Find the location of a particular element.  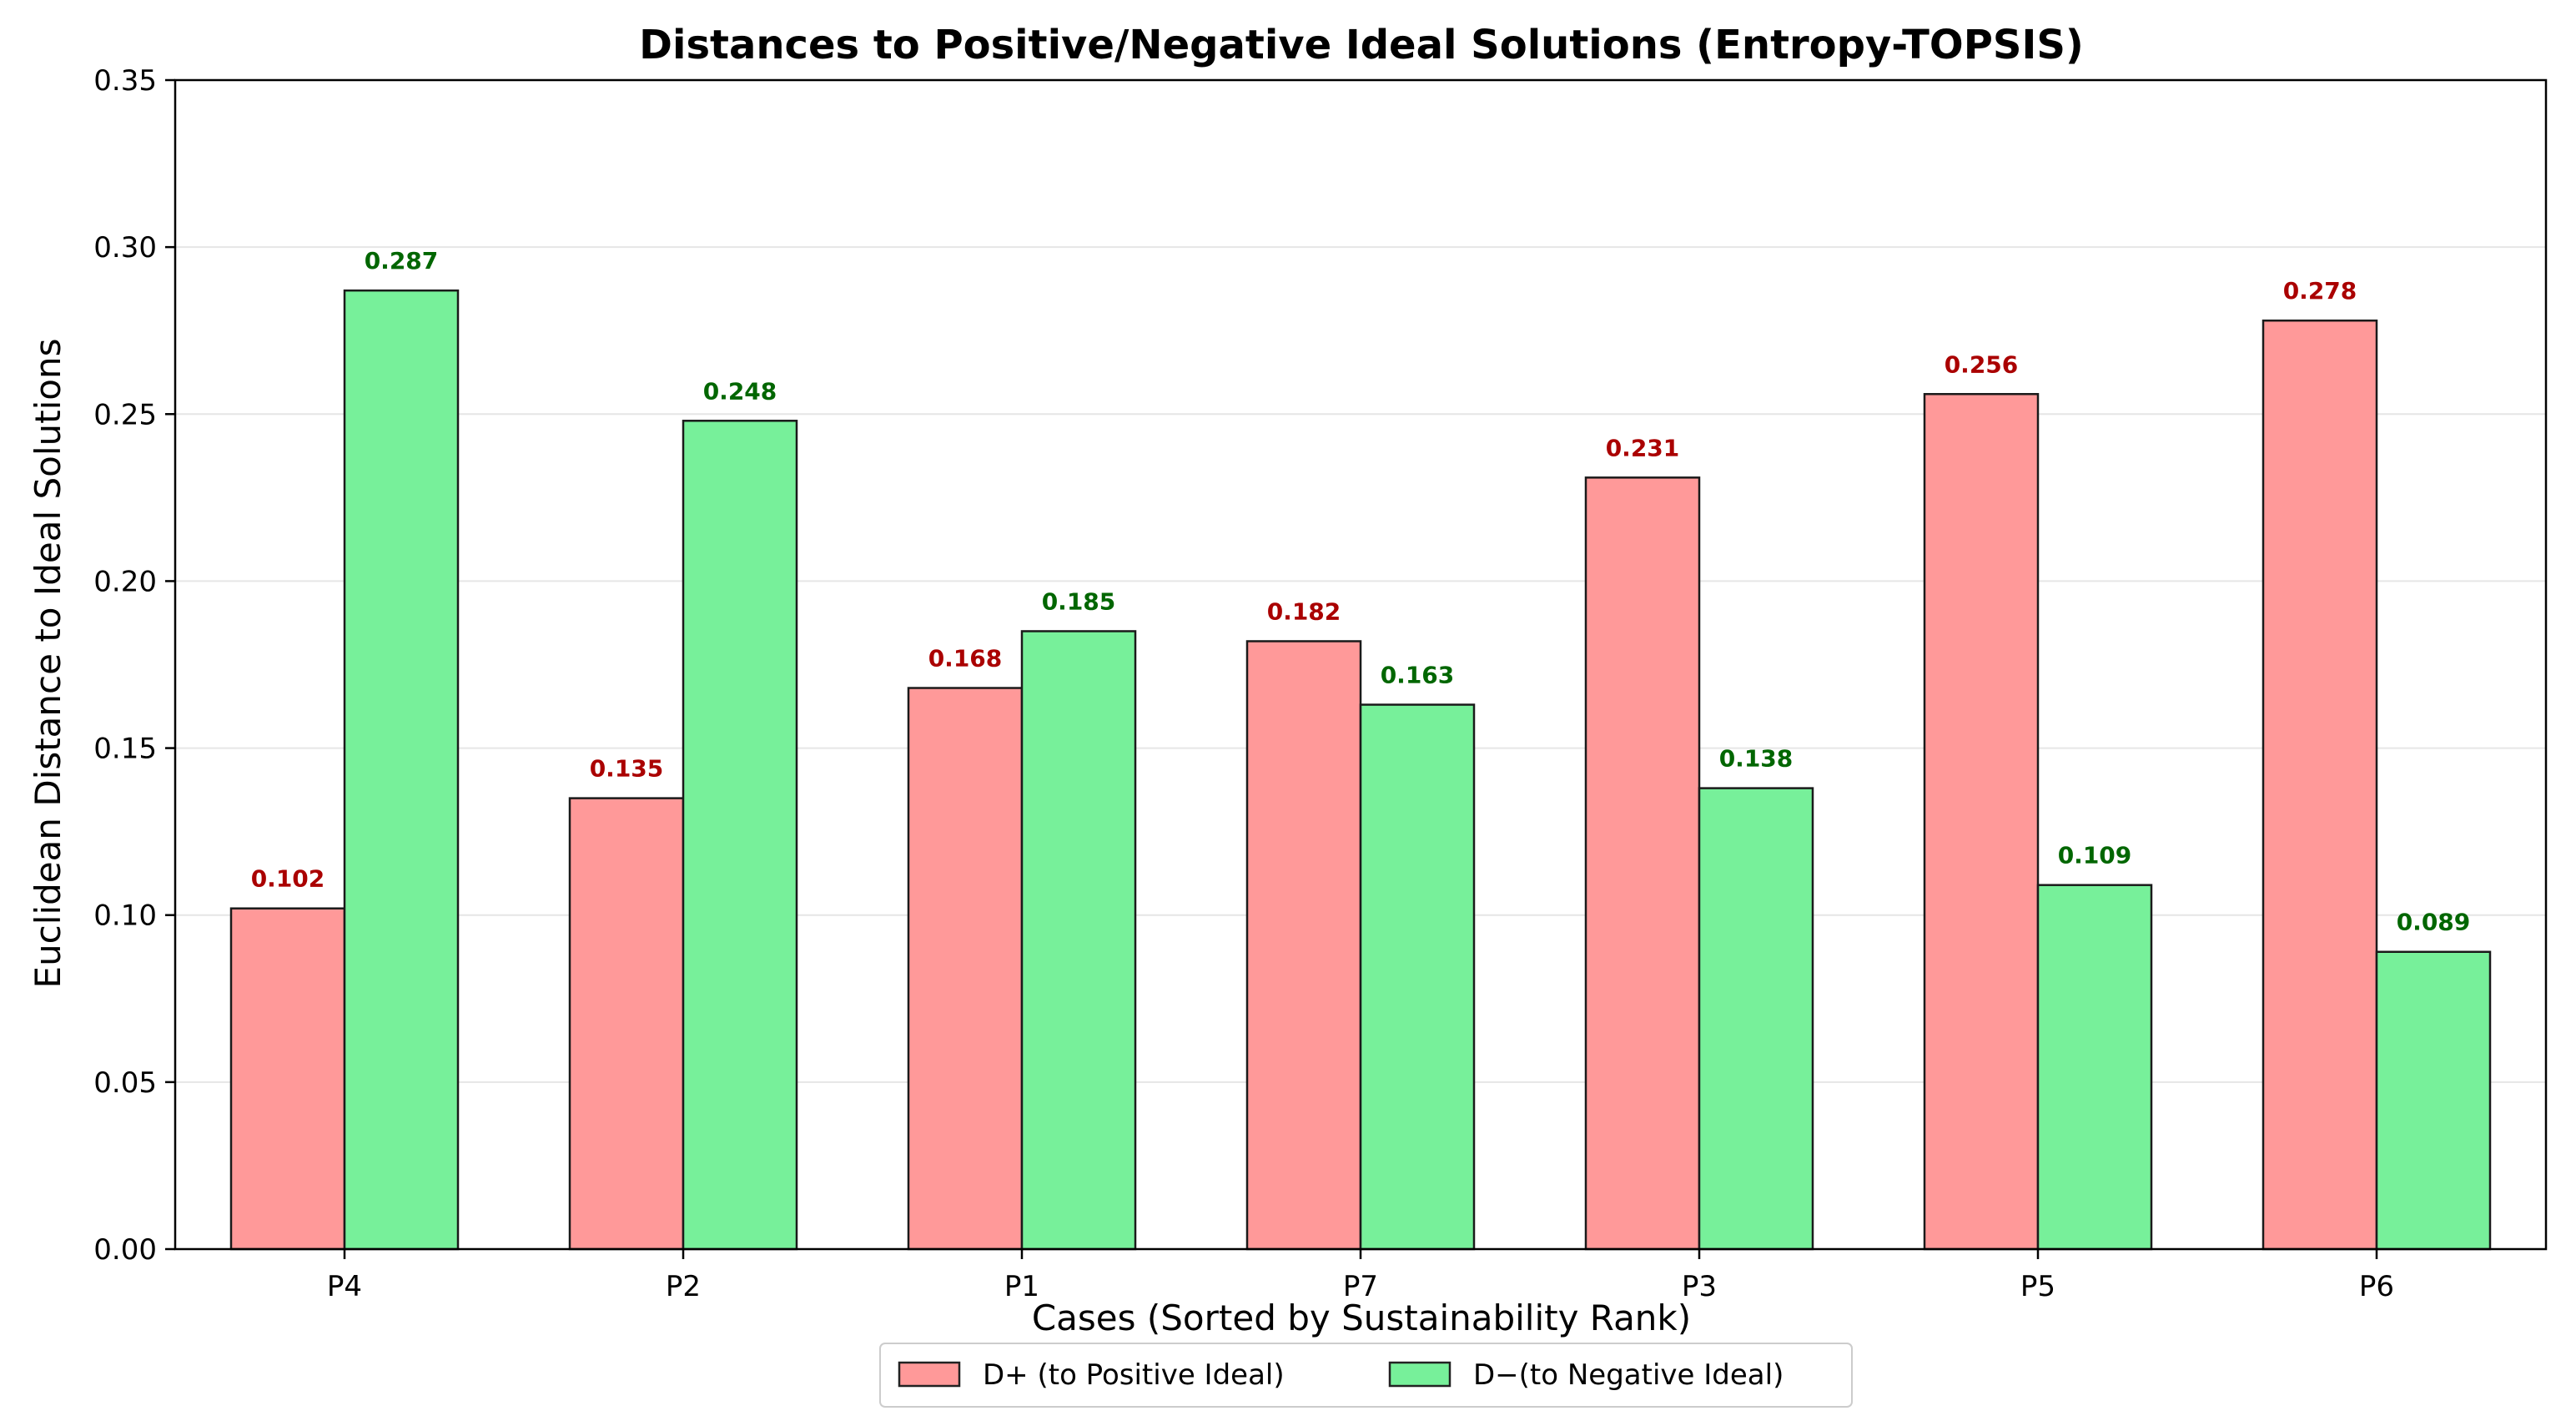

data-label-d-minus-p7: 0.163 is located at coordinates (1418, 675).